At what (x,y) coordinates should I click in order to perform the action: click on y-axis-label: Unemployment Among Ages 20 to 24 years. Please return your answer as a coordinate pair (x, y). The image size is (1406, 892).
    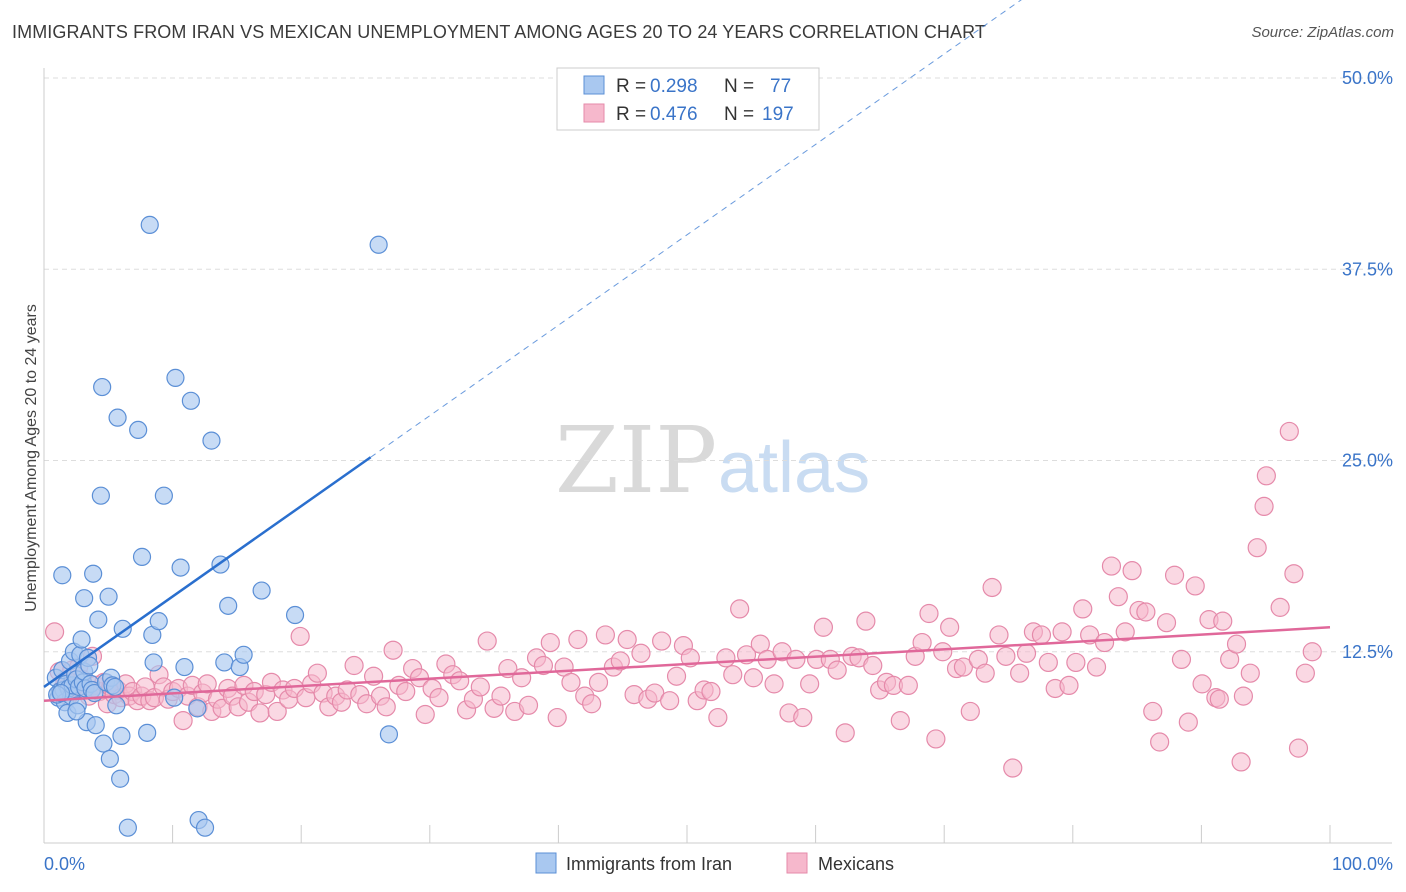
    Looking at the image, I should click on (31, 458).